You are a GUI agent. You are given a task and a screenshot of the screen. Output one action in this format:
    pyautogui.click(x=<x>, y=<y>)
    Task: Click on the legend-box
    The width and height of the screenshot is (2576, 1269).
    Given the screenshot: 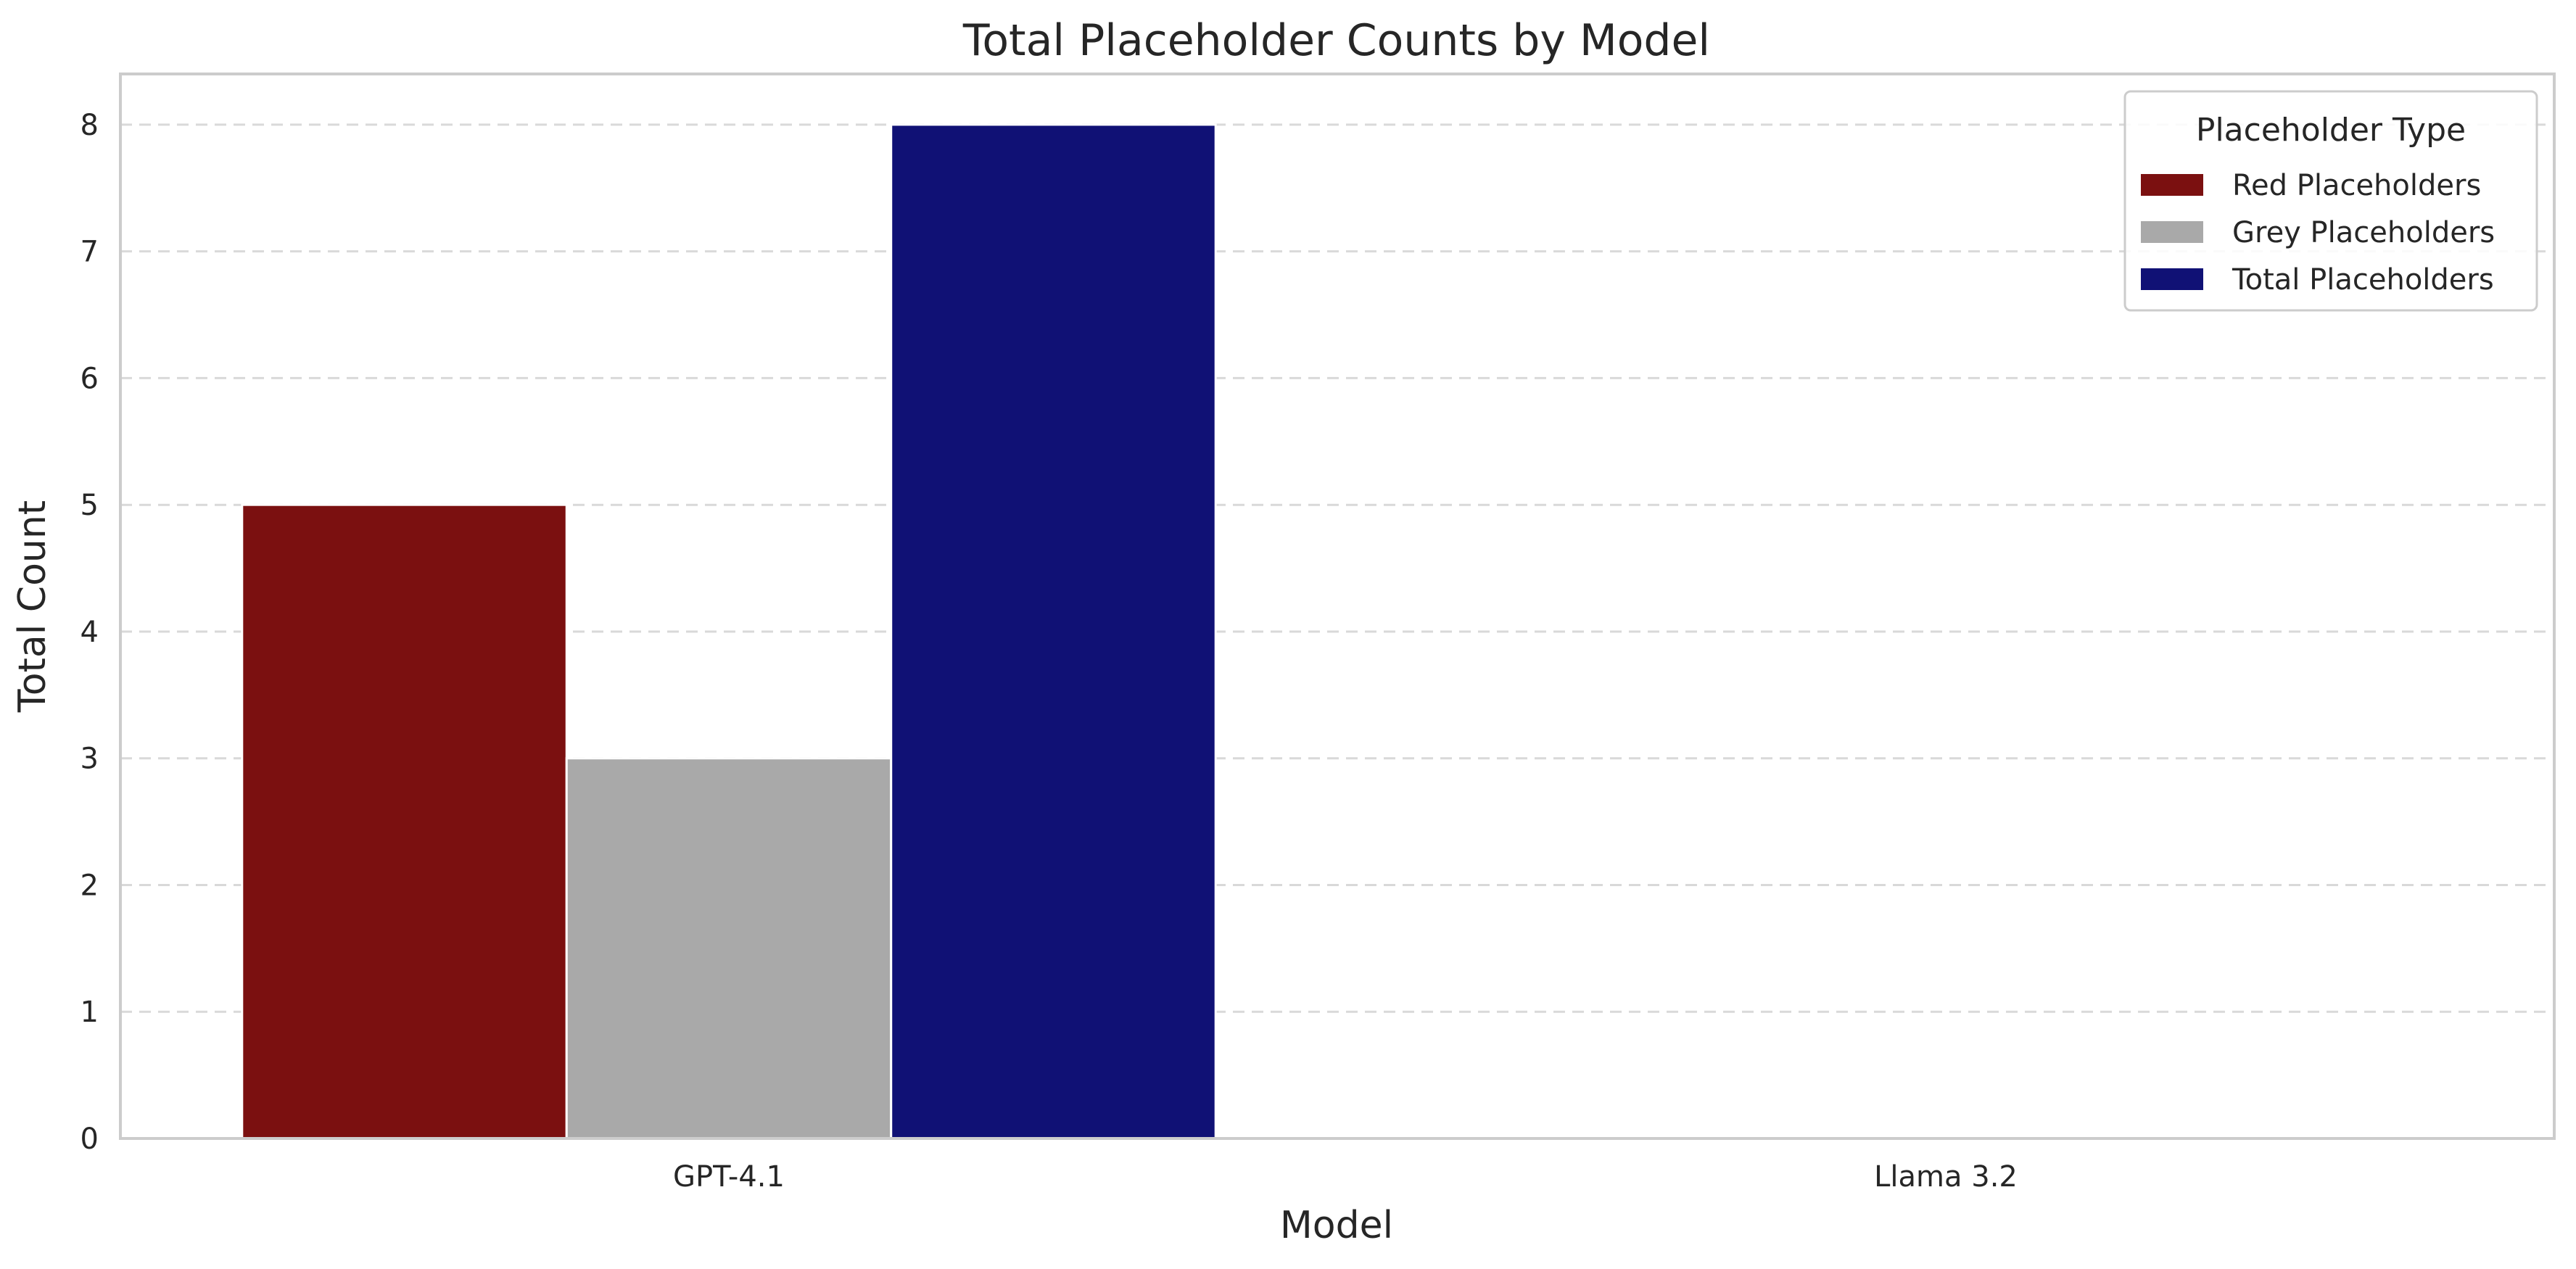 What is the action you would take?
    pyautogui.click(x=2330, y=201)
    